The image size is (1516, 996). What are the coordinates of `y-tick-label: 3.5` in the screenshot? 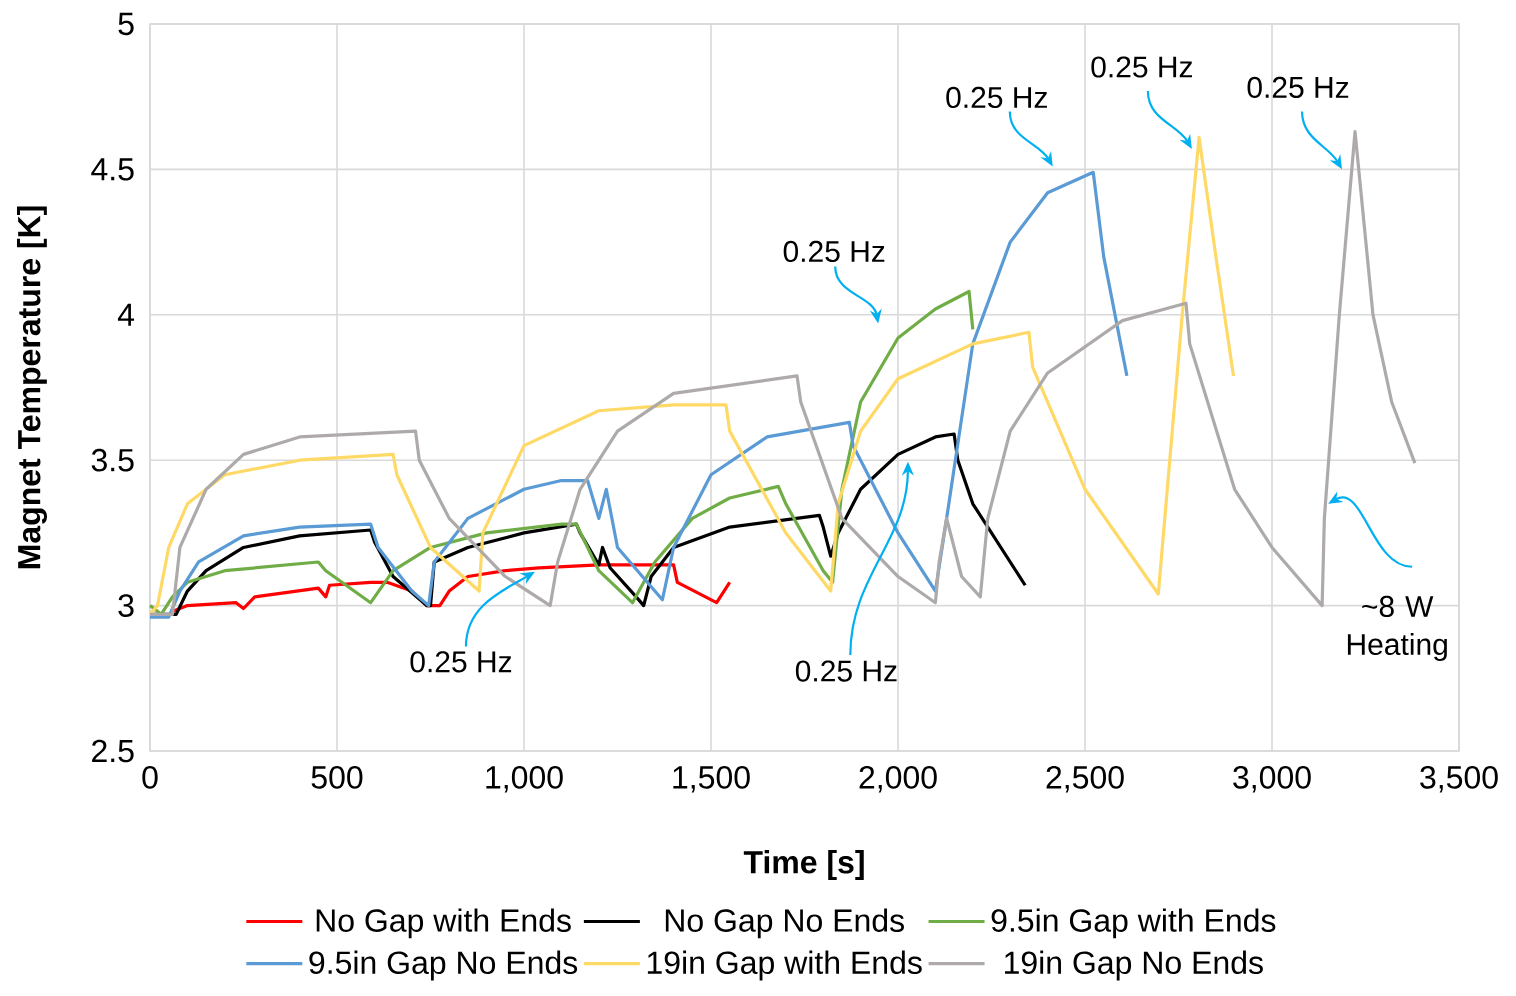 It's located at (112, 460).